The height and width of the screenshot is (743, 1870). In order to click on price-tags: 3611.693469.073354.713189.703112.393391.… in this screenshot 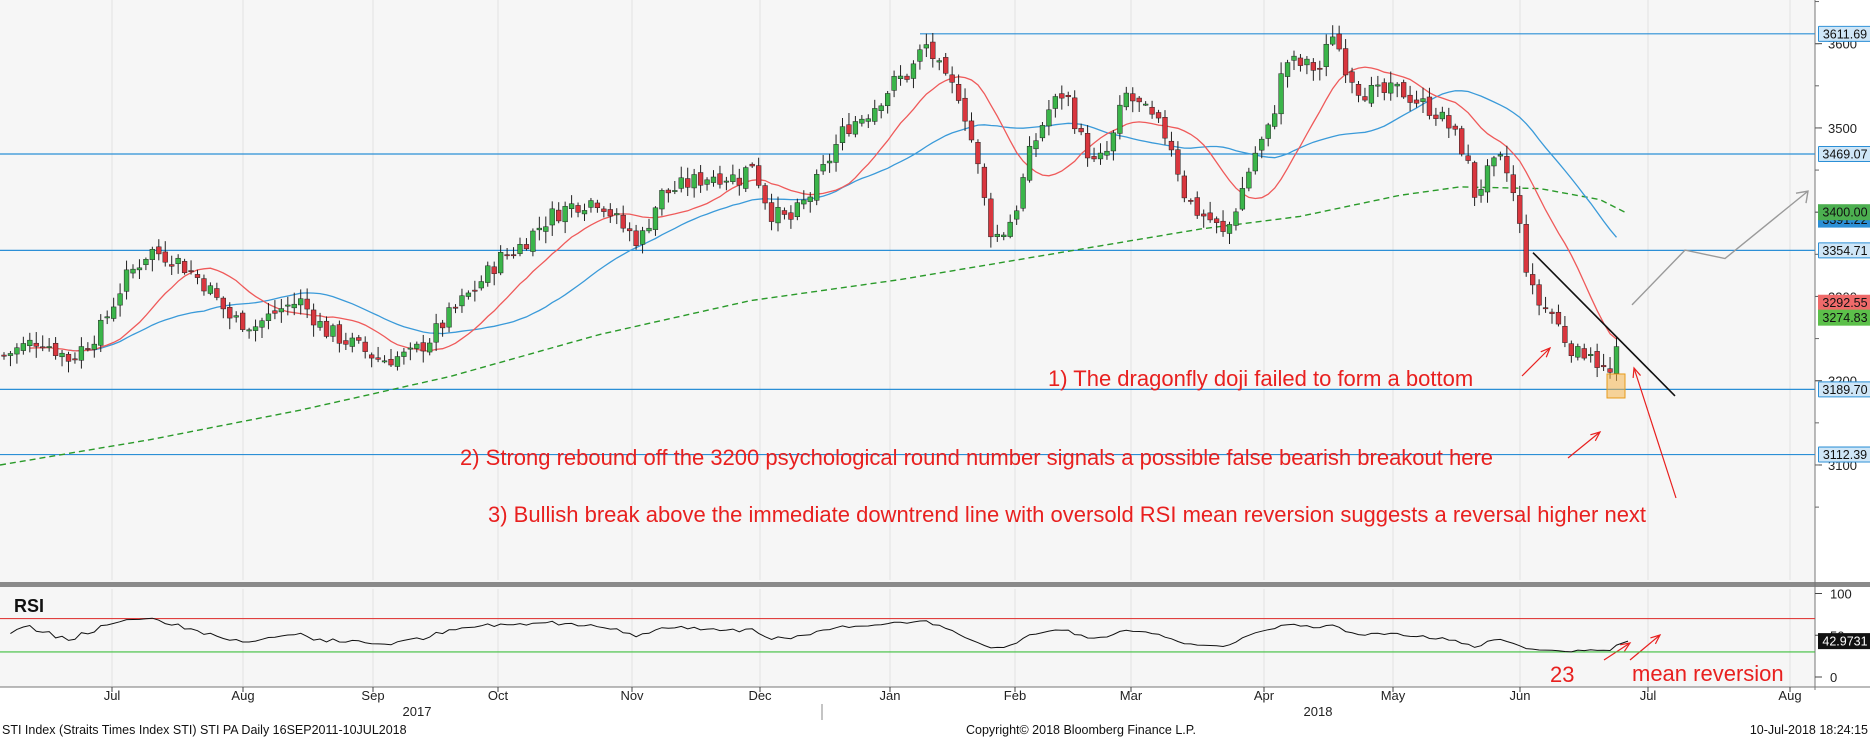, I will do `click(1844, 244)`.